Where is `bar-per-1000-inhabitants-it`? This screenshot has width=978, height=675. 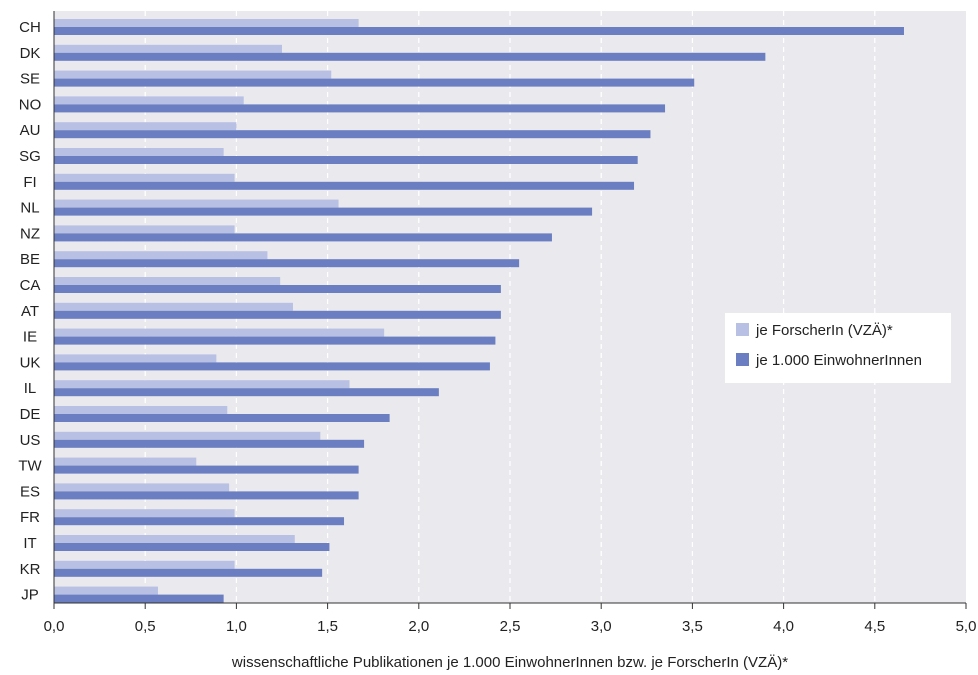 bar-per-1000-inhabitants-it is located at coordinates (192, 547).